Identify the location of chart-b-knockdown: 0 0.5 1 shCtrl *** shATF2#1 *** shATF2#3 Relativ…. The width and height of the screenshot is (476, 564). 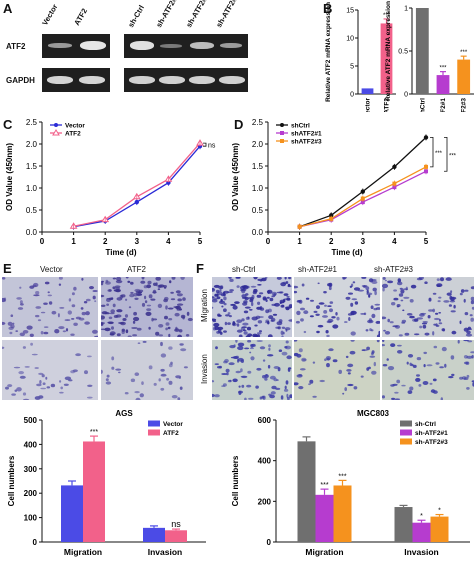
(429, 56).